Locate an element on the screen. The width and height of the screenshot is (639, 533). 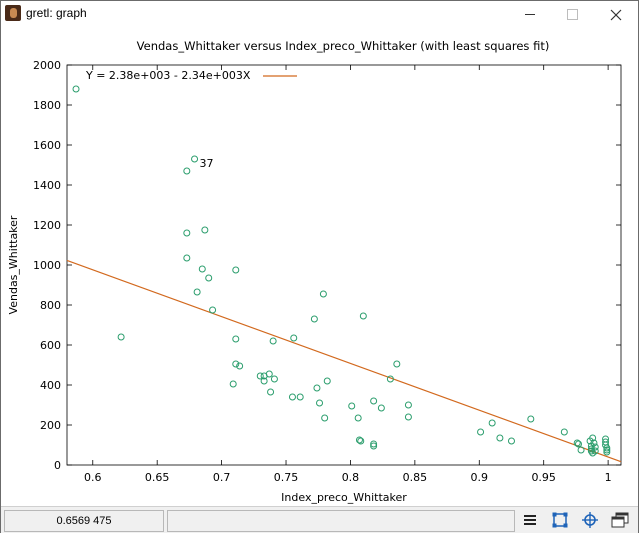
annotations: 37 is located at coordinates (207, 163).